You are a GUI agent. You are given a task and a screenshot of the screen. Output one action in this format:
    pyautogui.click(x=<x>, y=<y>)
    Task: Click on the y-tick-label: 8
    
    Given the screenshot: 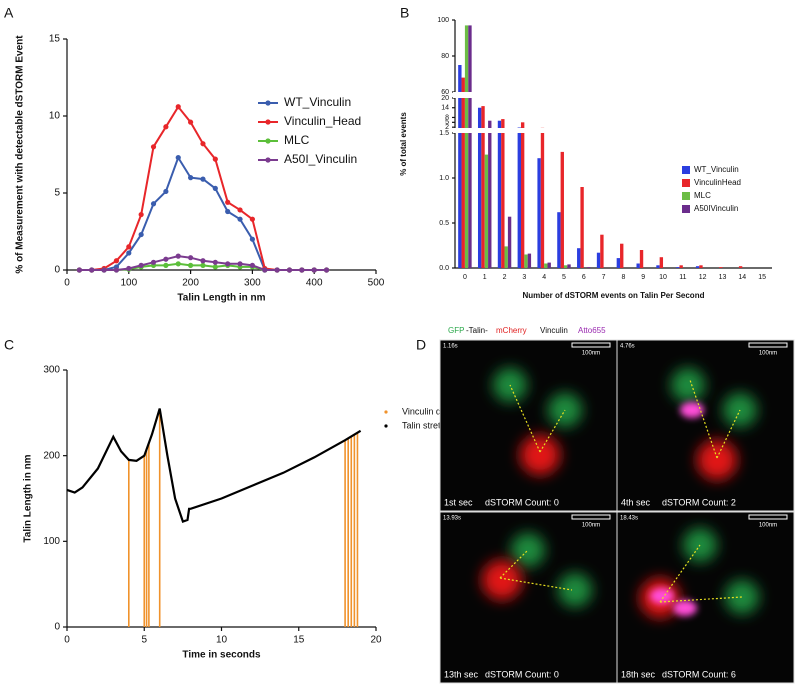 What is the action you would take?
    pyautogui.click(x=447, y=117)
    